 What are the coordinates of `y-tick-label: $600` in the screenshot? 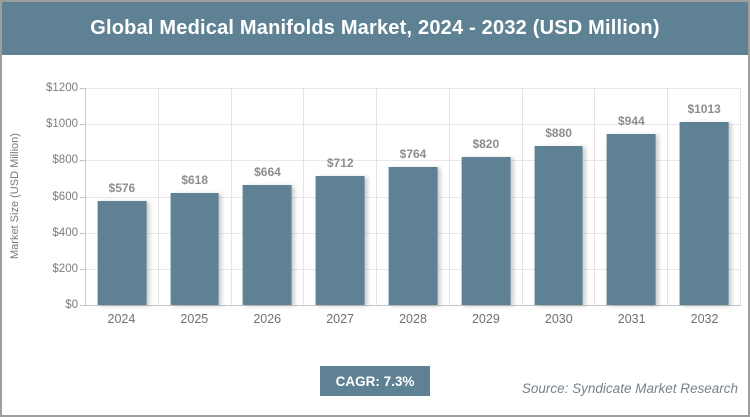 It's located at (65, 196).